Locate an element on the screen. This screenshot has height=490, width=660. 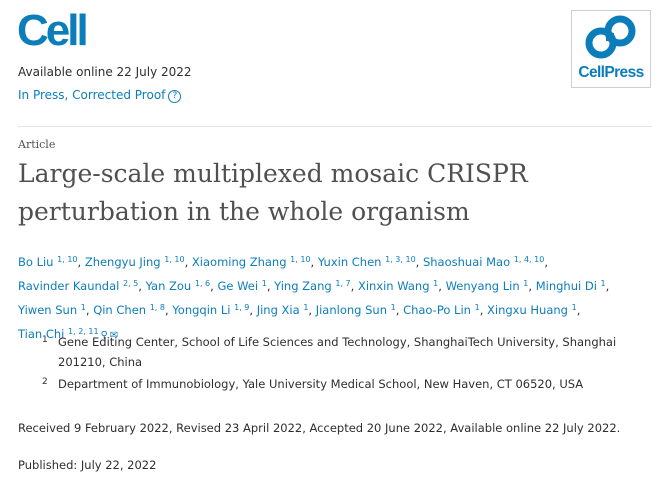
person-icon: ⚲ is located at coordinates (104, 335).